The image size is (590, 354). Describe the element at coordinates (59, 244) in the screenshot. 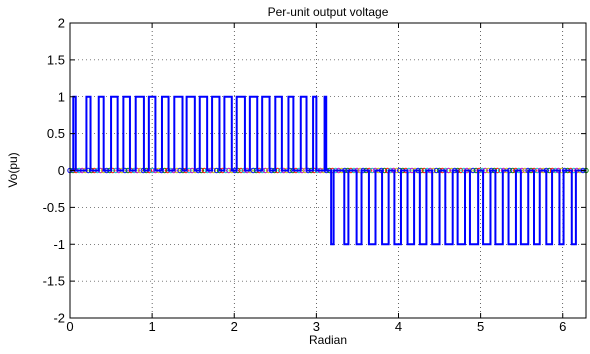

I see `y-tick-label: -1` at that location.